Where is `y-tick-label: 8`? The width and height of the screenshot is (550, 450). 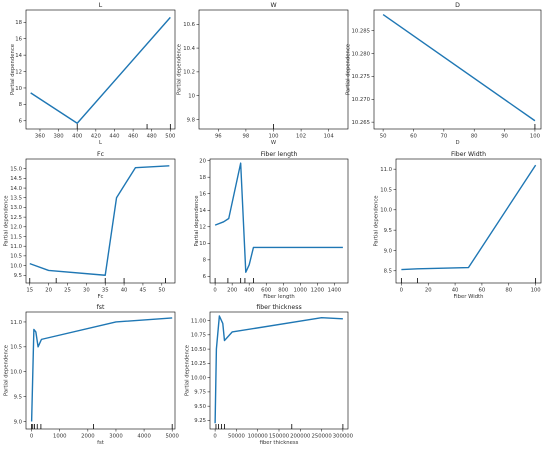 y-tick-label: 8 is located at coordinates (205, 261).